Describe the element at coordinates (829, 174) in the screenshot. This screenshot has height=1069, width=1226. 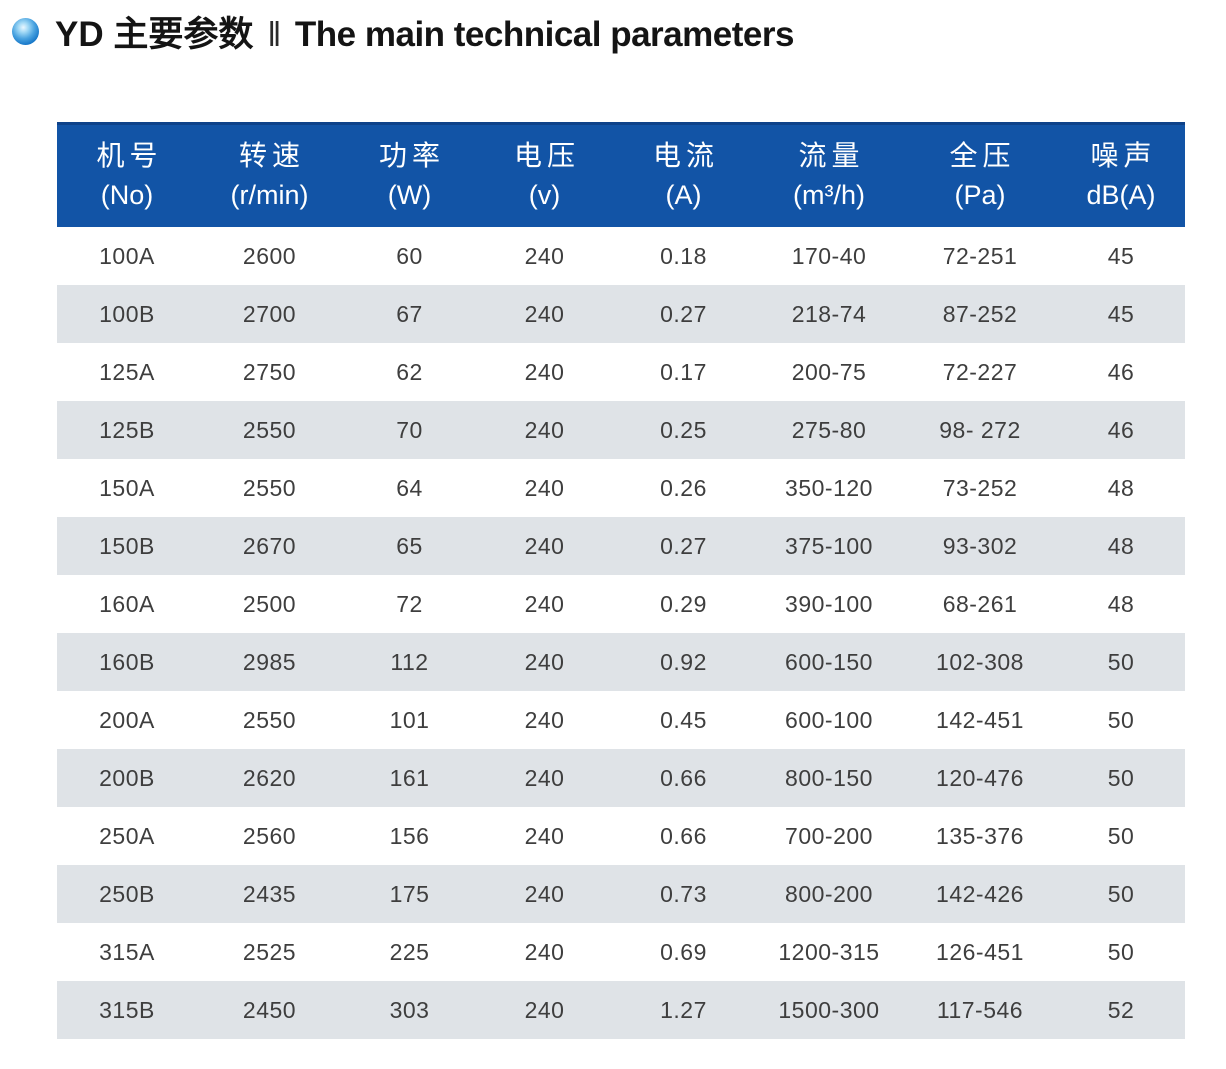
I see `col-header-airflow: 流量 (m³/h)` at that location.